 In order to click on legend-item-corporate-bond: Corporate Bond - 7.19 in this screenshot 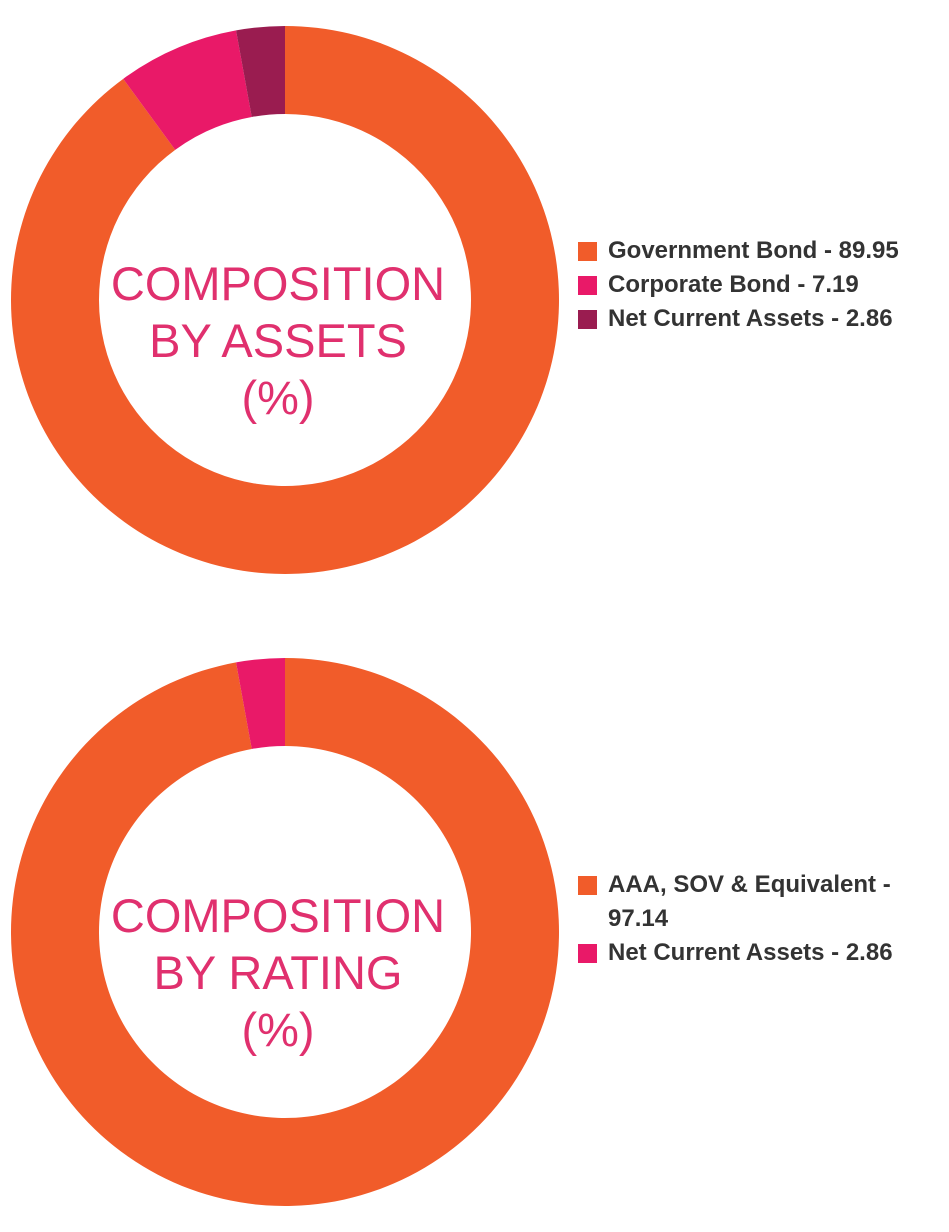, I will do `click(758, 285)`.